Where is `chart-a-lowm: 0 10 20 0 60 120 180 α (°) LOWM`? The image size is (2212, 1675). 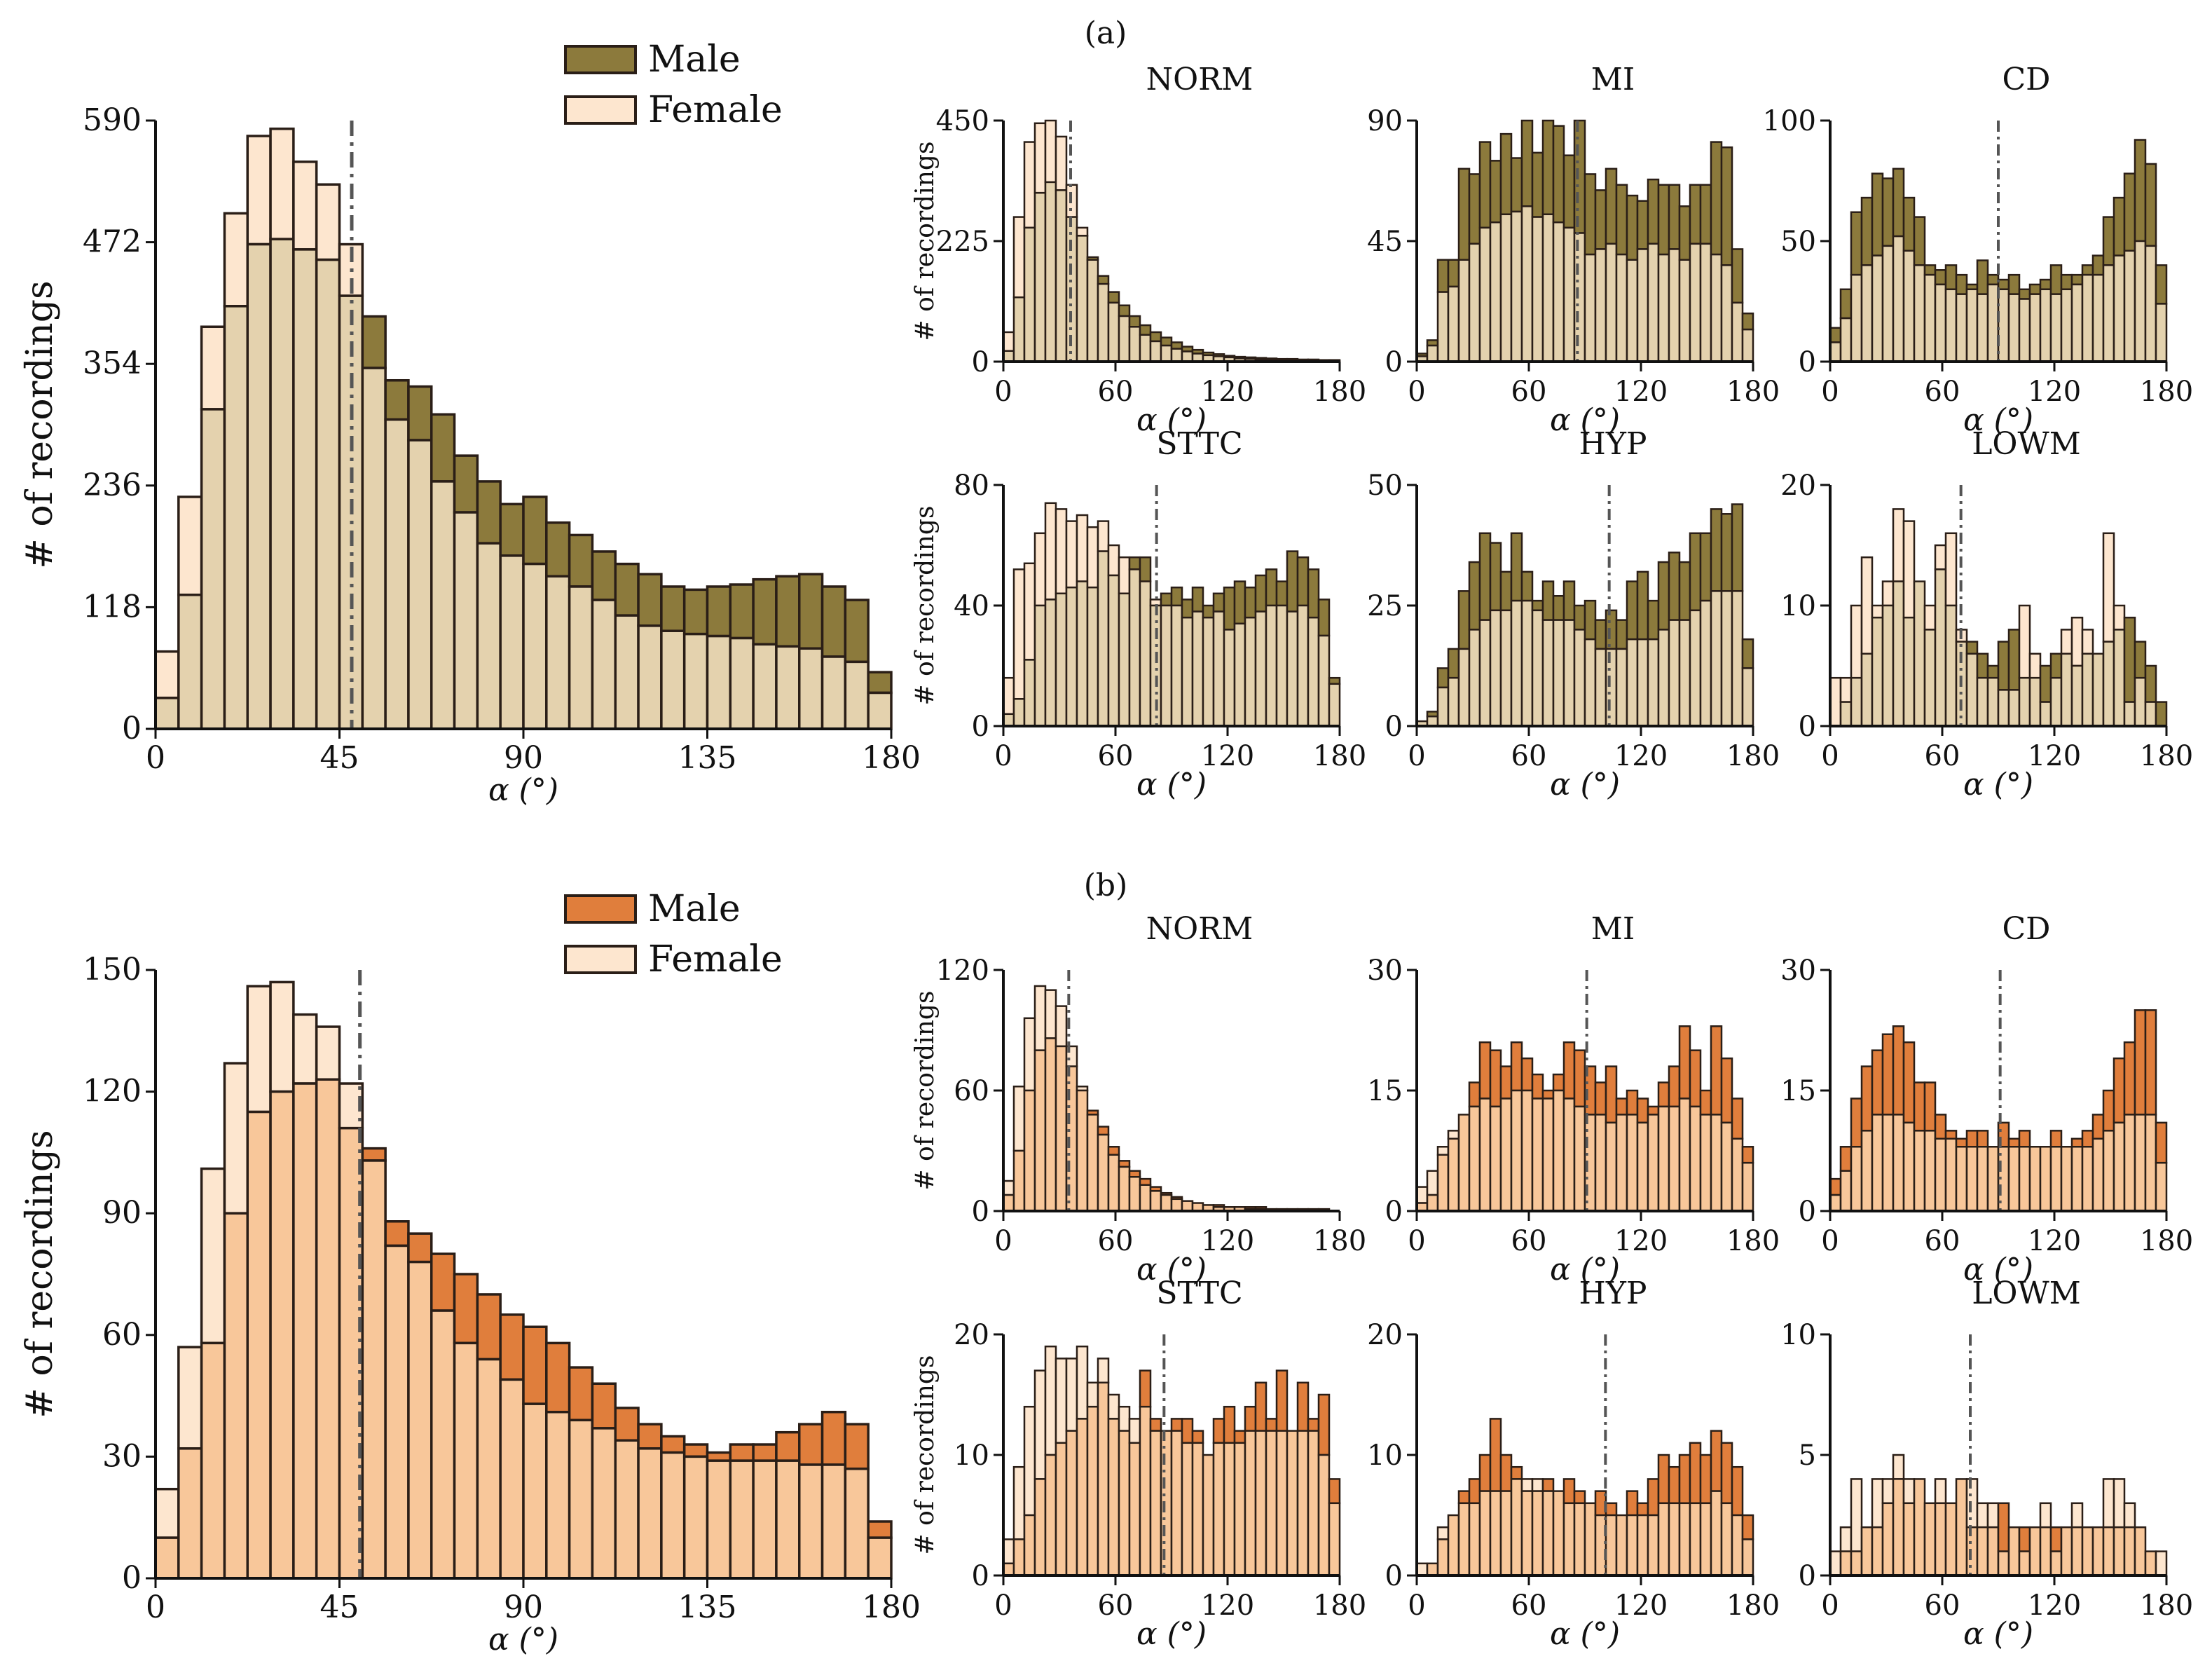 chart-a-lowm: 0 10 20 0 60 120 180 α (°) LOWM is located at coordinates (1986, 614).